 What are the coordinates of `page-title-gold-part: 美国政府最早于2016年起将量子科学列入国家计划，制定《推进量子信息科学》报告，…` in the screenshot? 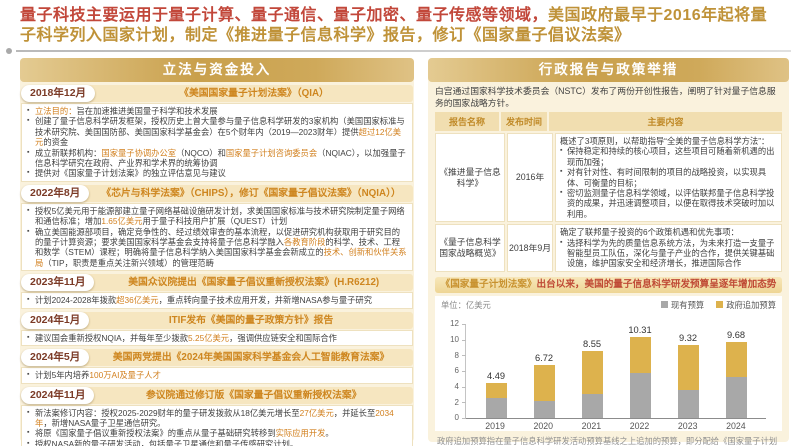 It's located at (394, 25).